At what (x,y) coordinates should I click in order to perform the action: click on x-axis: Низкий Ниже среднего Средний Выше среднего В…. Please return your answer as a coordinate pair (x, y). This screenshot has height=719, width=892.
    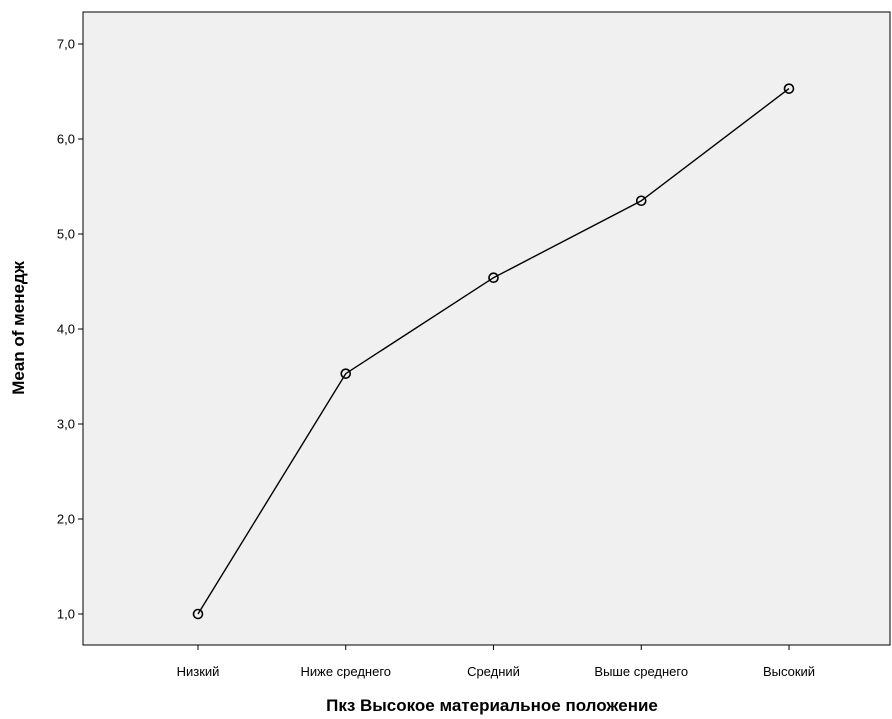
    Looking at the image, I should click on (496, 662).